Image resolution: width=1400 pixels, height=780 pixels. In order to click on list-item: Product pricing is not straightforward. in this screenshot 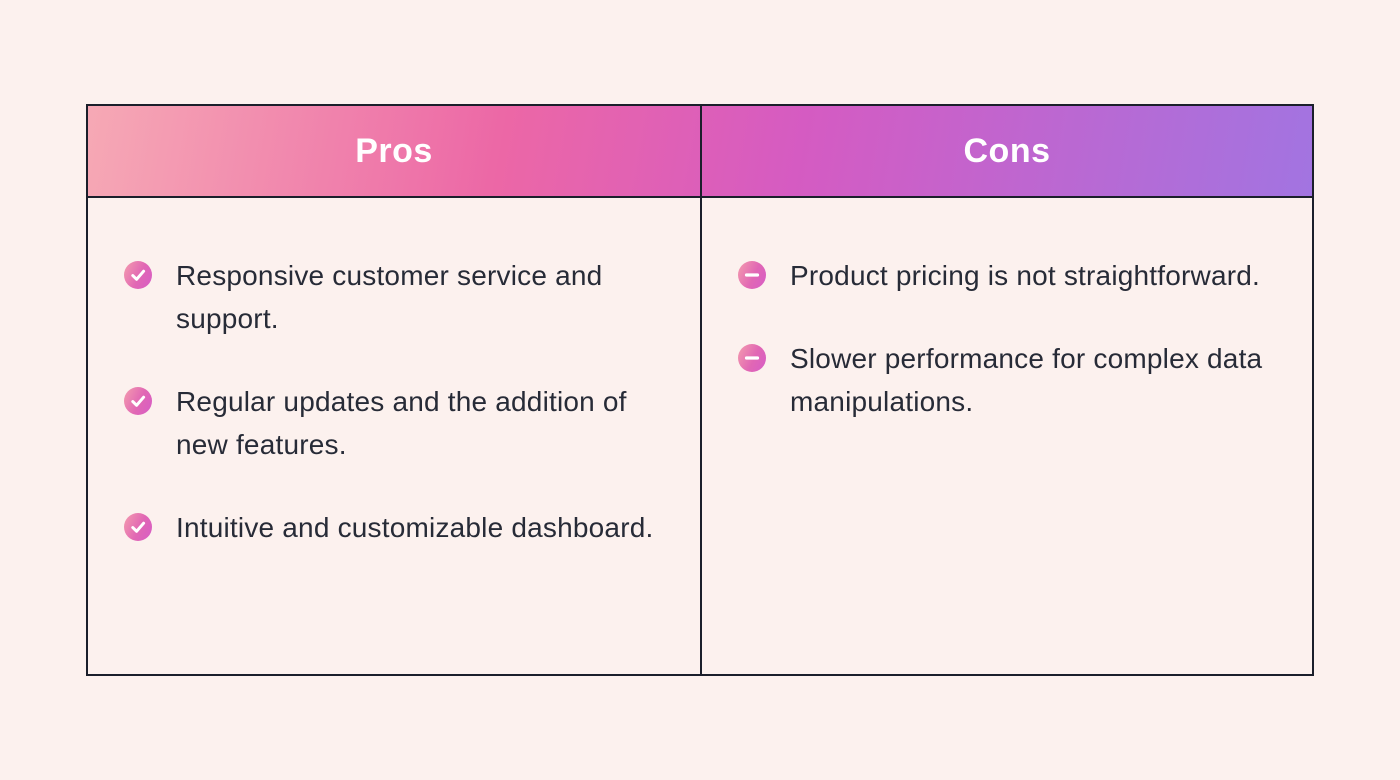, I will do `click(1007, 275)`.